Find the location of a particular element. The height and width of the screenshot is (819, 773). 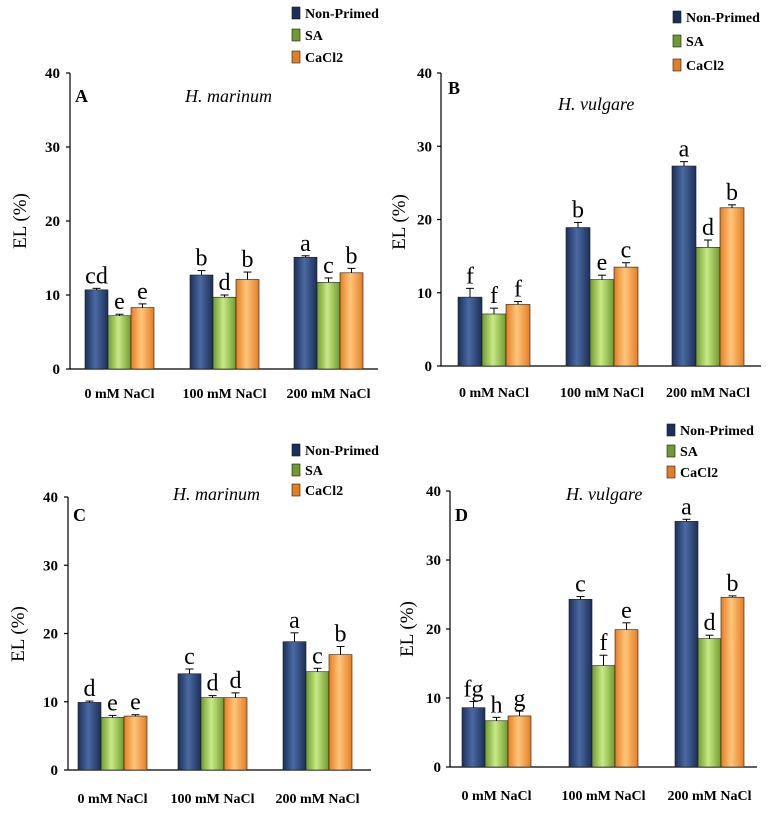

panel-label: D is located at coordinates (461, 515).